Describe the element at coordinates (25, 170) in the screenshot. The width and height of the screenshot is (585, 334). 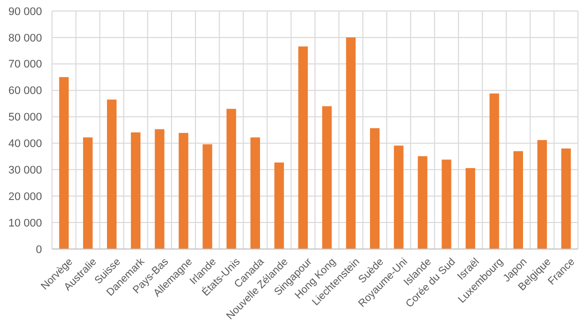
I see `y-tick-label: 30 000` at that location.